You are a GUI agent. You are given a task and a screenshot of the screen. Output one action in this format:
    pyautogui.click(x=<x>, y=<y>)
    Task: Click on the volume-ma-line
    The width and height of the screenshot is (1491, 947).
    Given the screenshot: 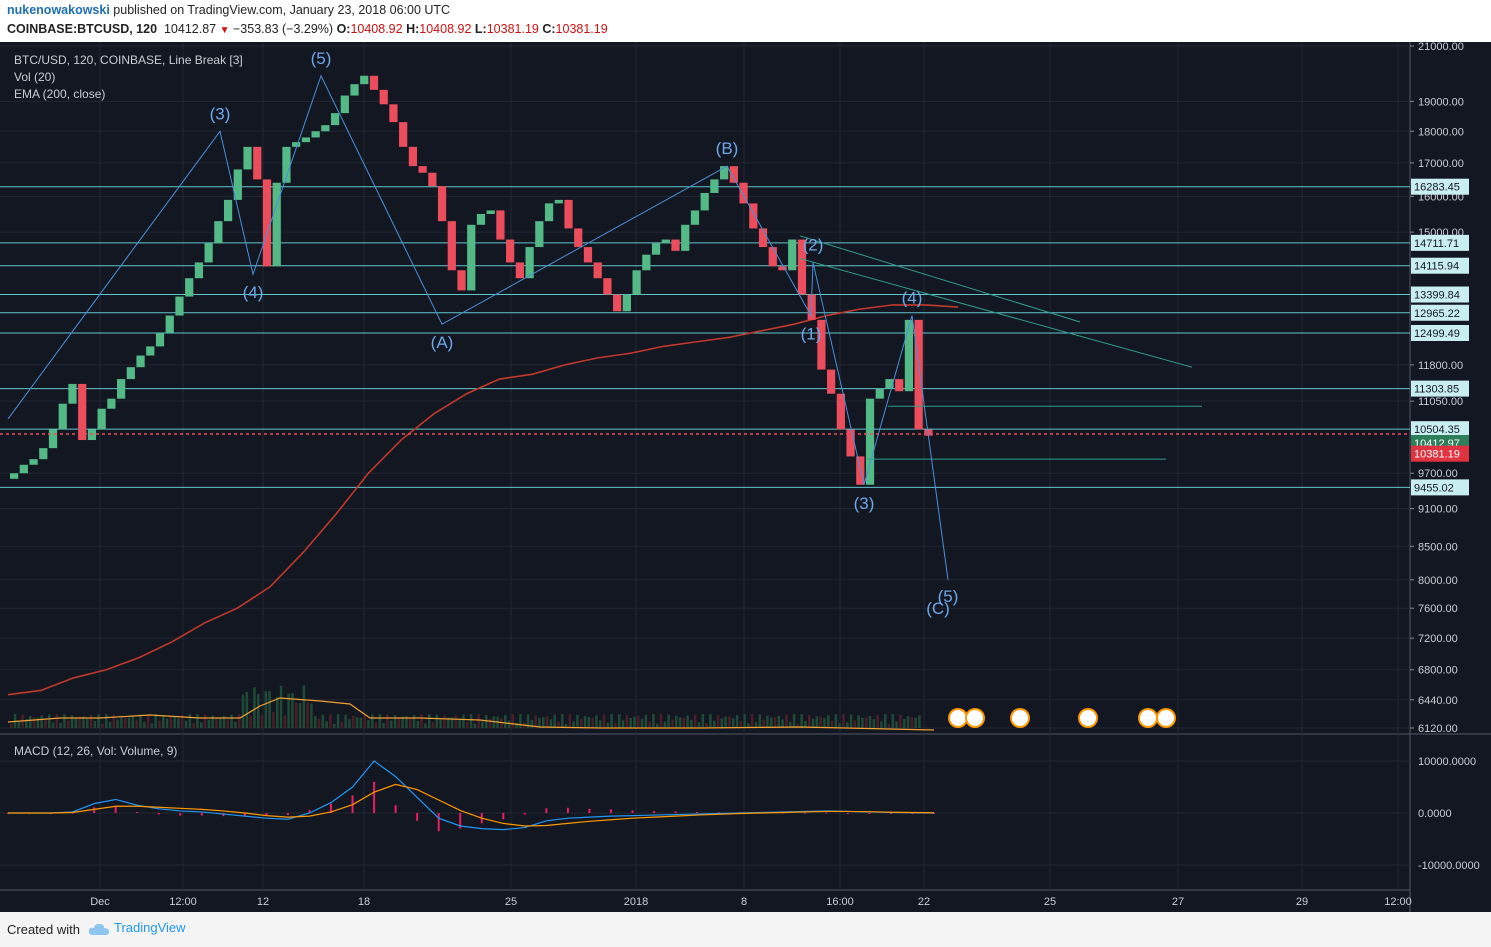 What is the action you would take?
    pyautogui.click(x=471, y=714)
    